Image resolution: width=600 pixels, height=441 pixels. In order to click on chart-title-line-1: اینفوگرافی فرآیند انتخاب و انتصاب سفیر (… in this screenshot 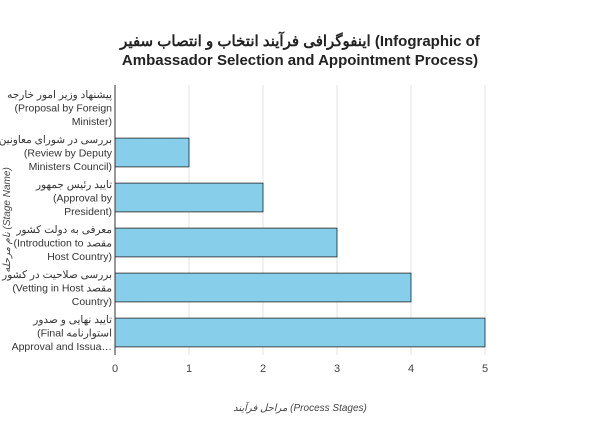, I will do `click(300, 41)`.